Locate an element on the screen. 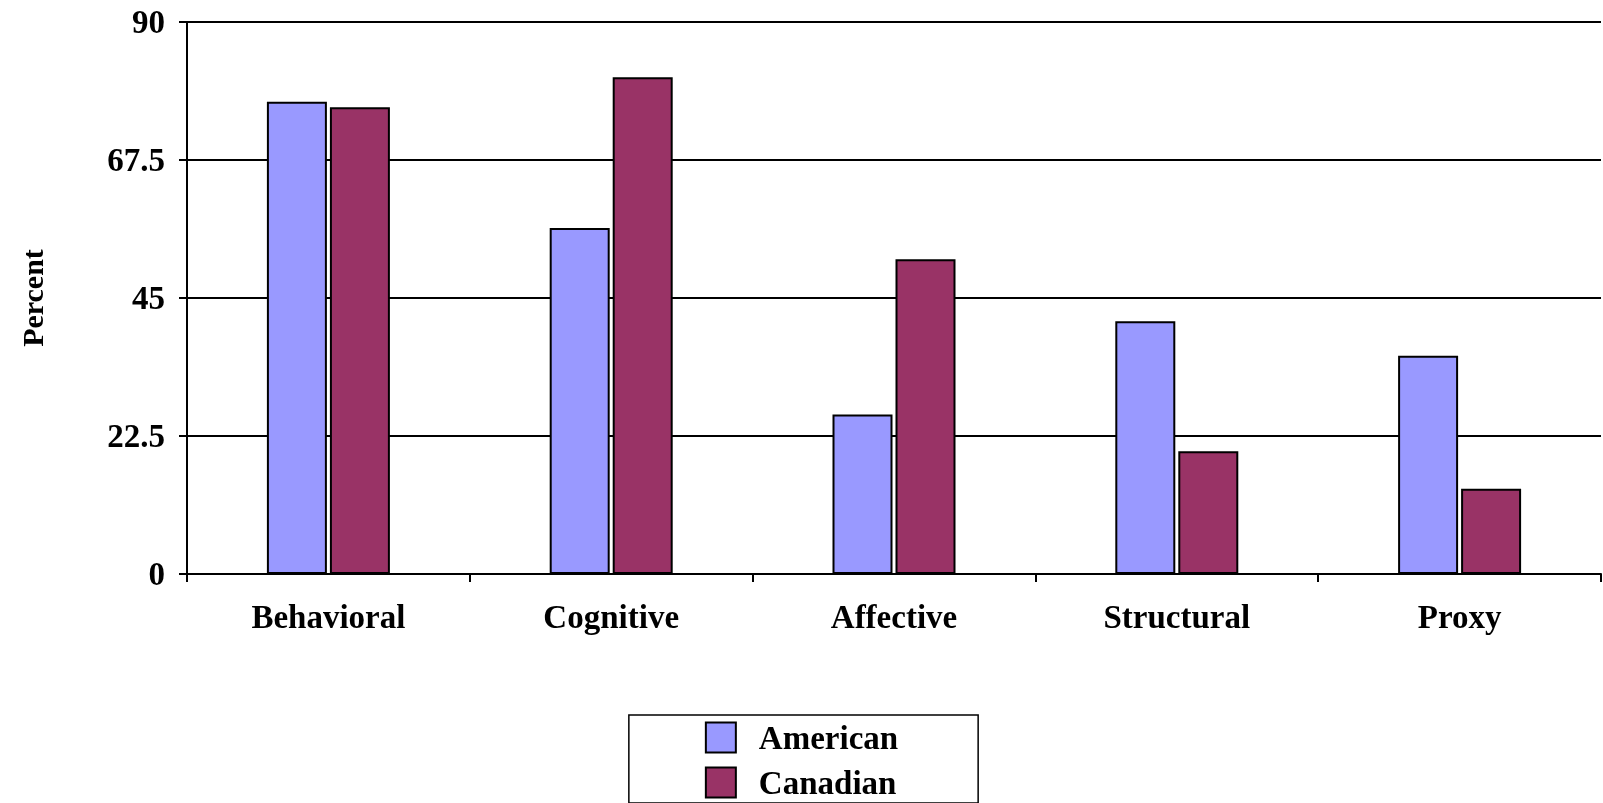 The image size is (1603, 803). y-tick-label: 0 is located at coordinates (156, 574).